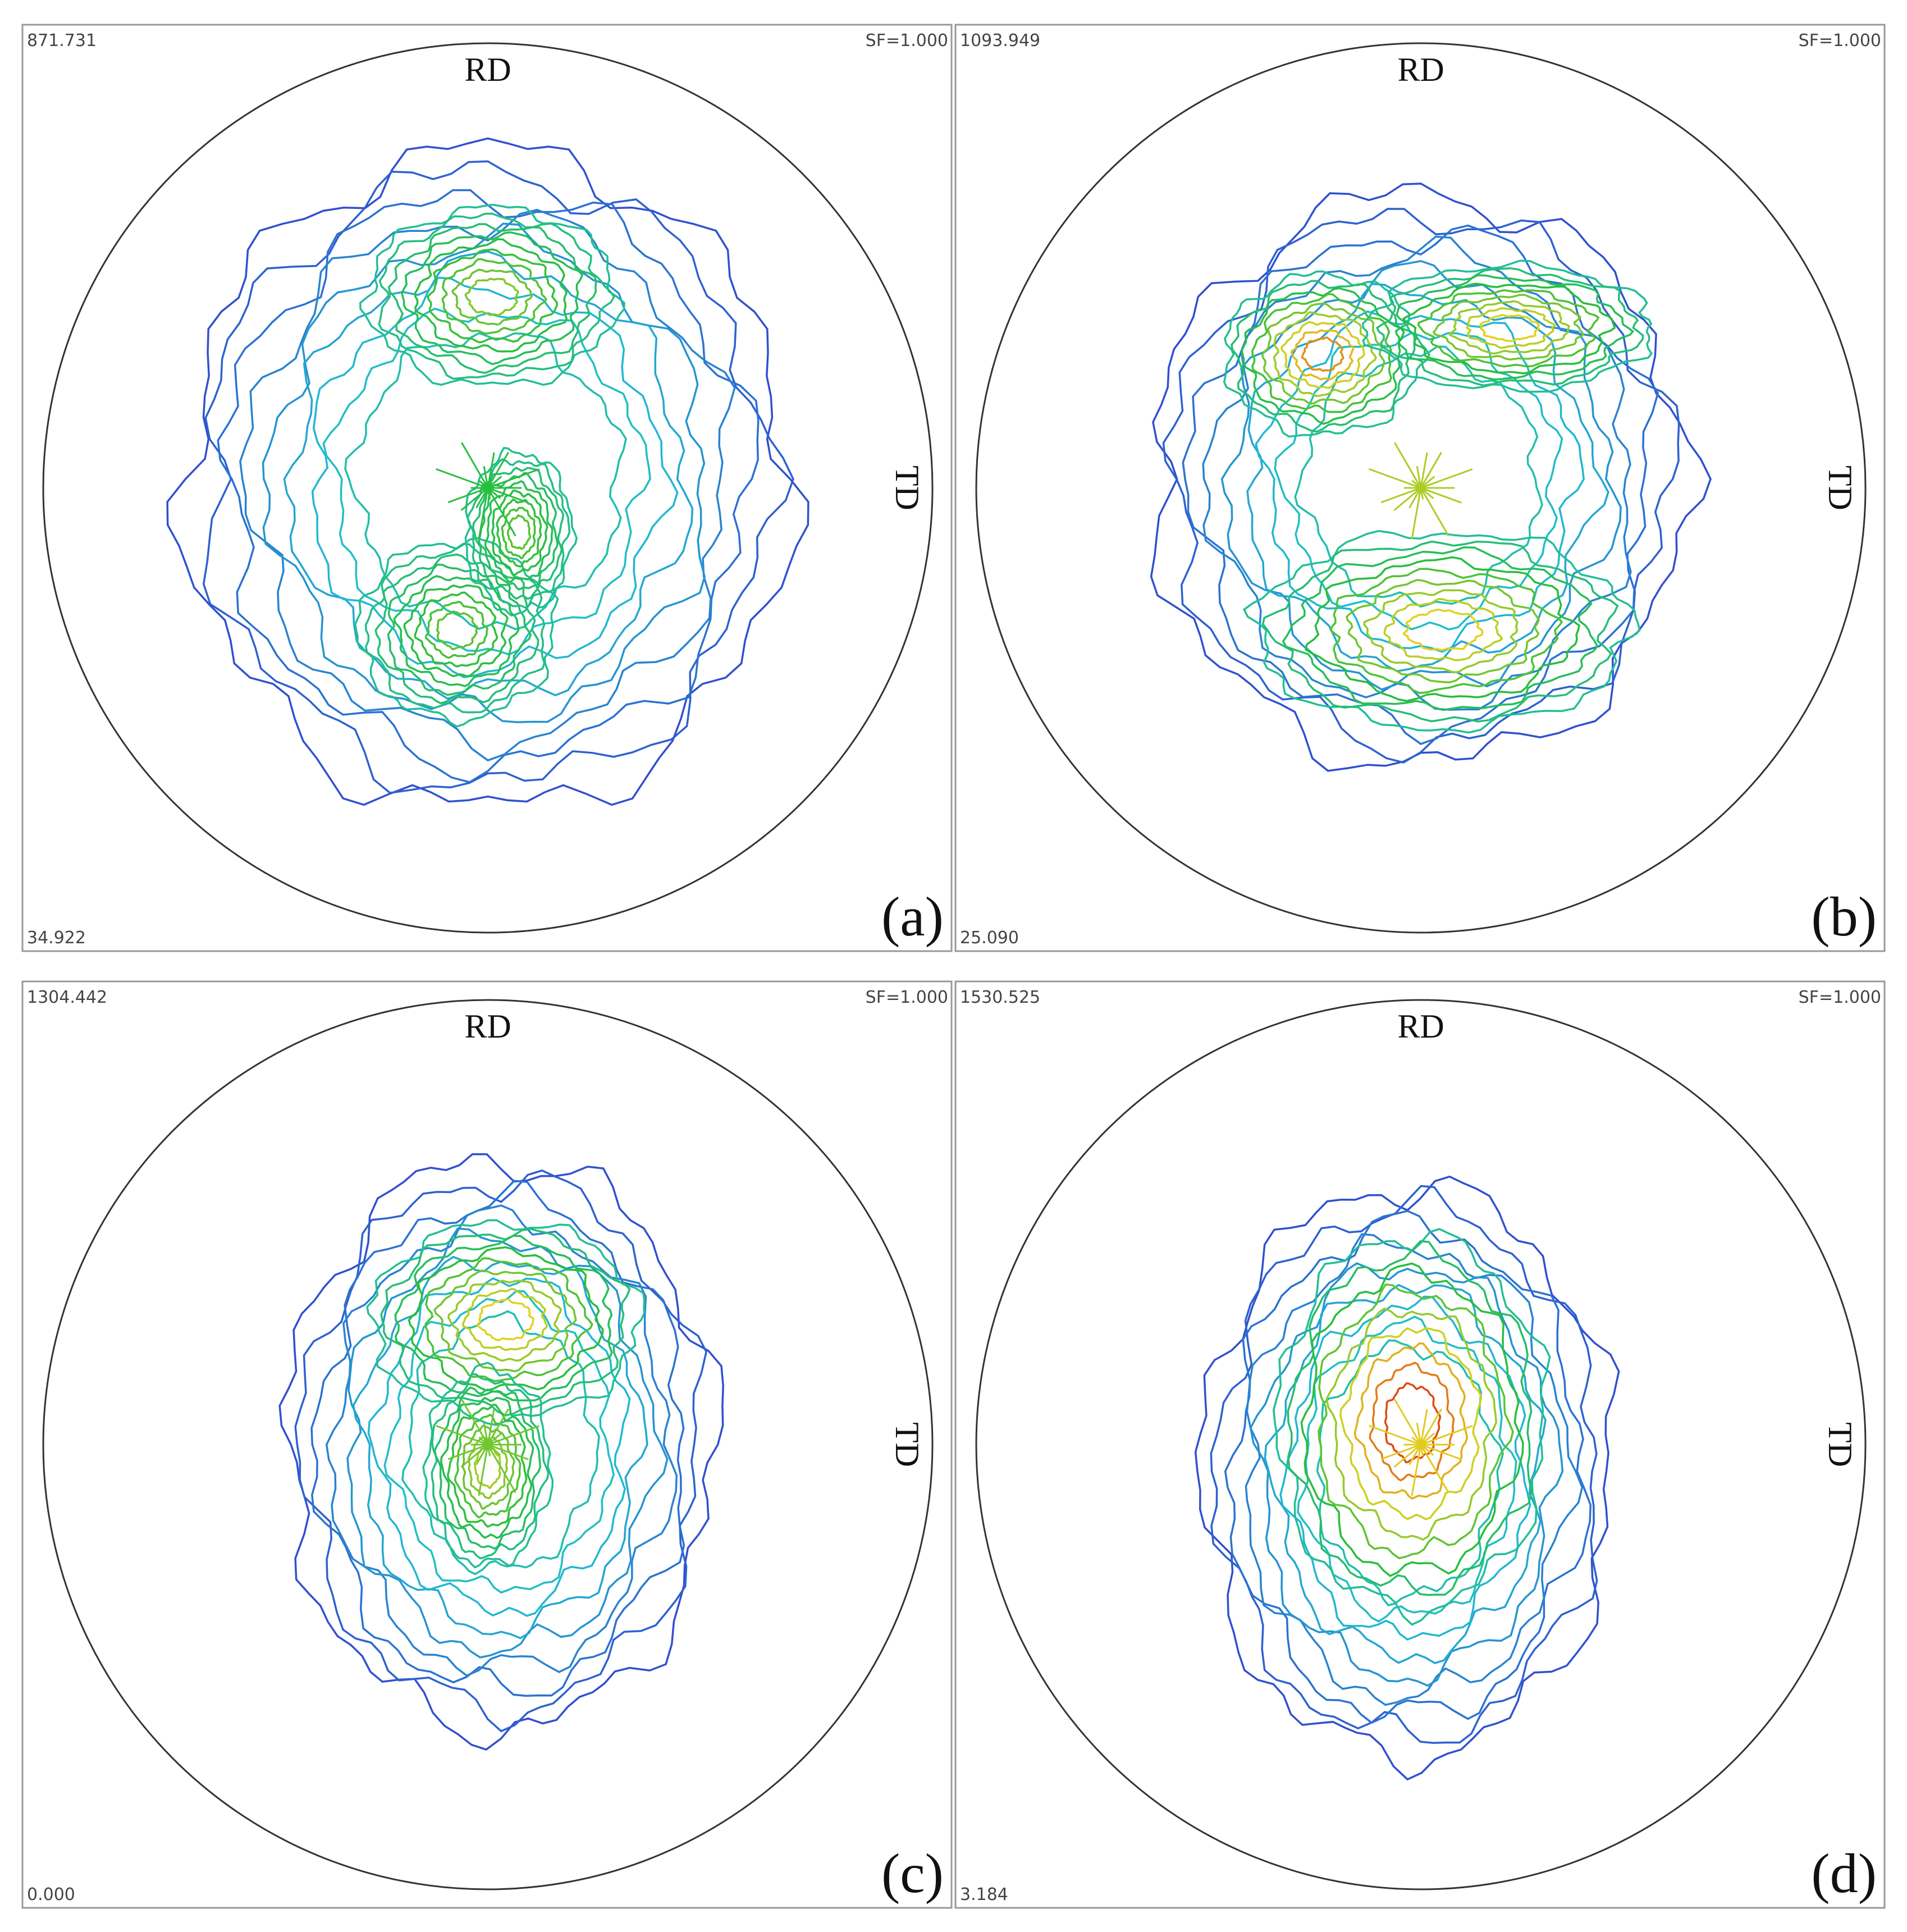  What do you see at coordinates (989, 938) in the screenshot?
I see `min-value: 25.090` at bounding box center [989, 938].